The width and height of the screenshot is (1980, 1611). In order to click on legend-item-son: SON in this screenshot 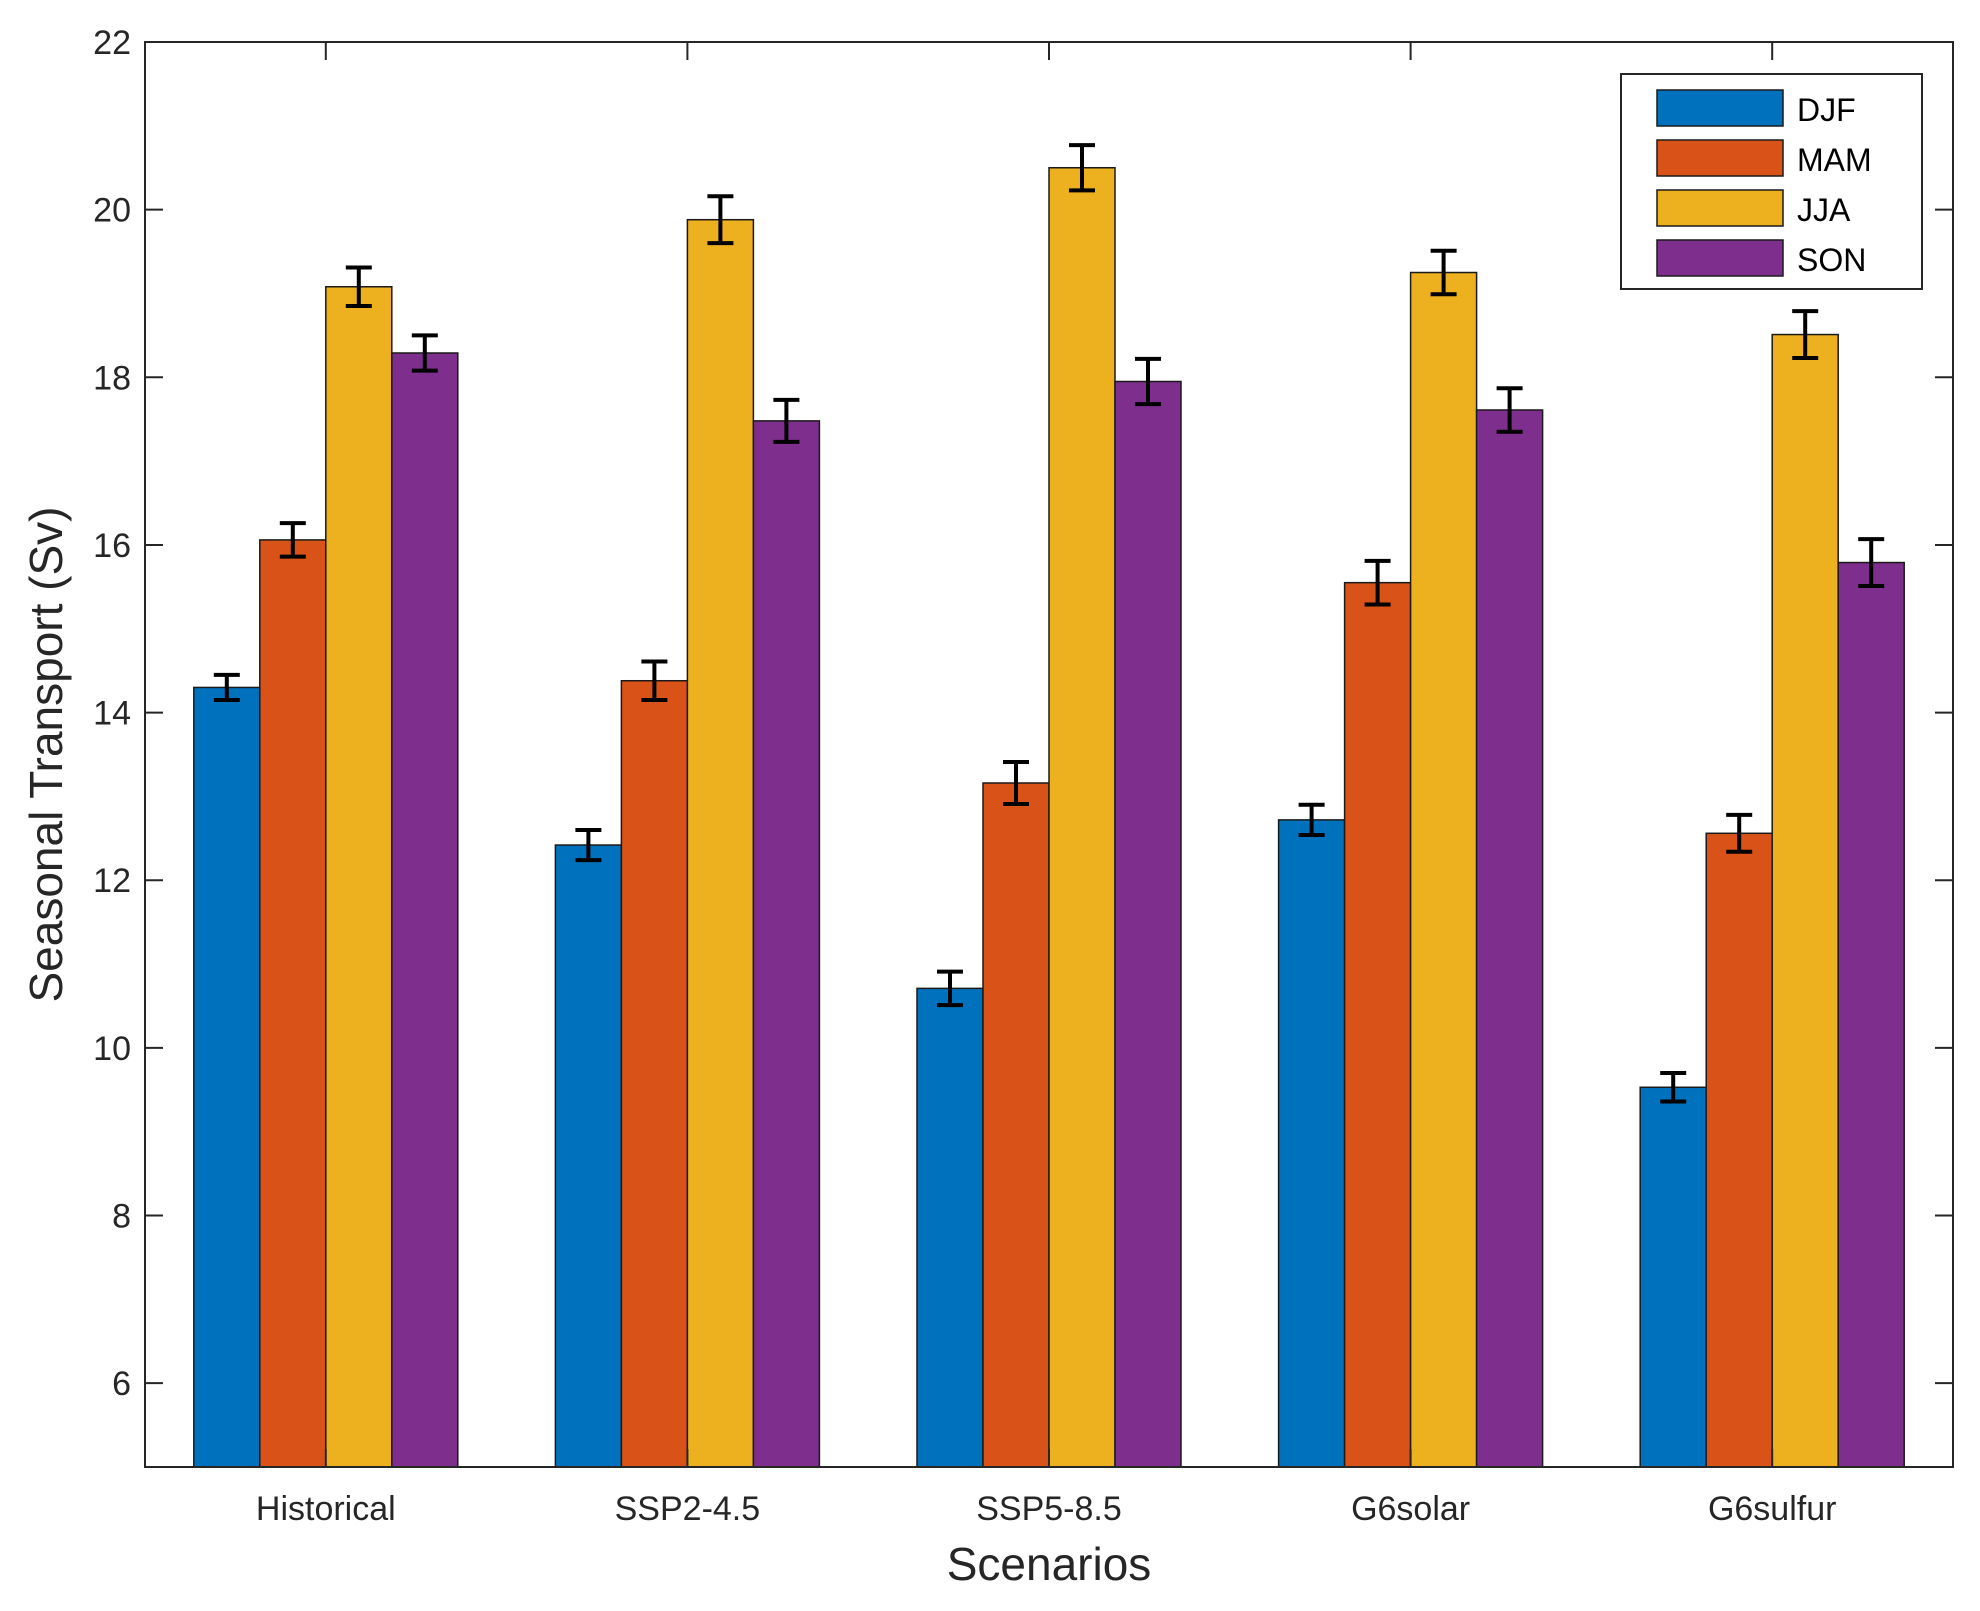, I will do `click(1761, 258)`.